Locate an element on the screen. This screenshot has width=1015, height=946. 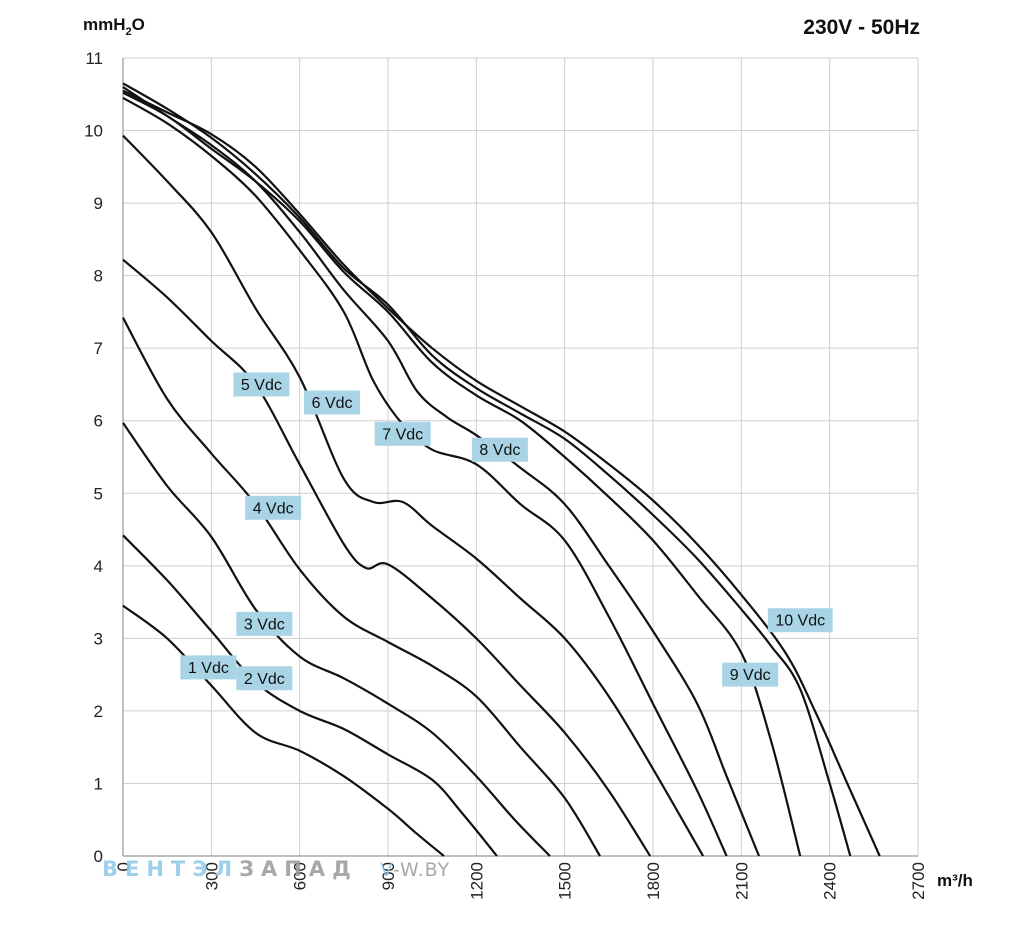
x-tick-label: 900 is located at coordinates (388, 876).